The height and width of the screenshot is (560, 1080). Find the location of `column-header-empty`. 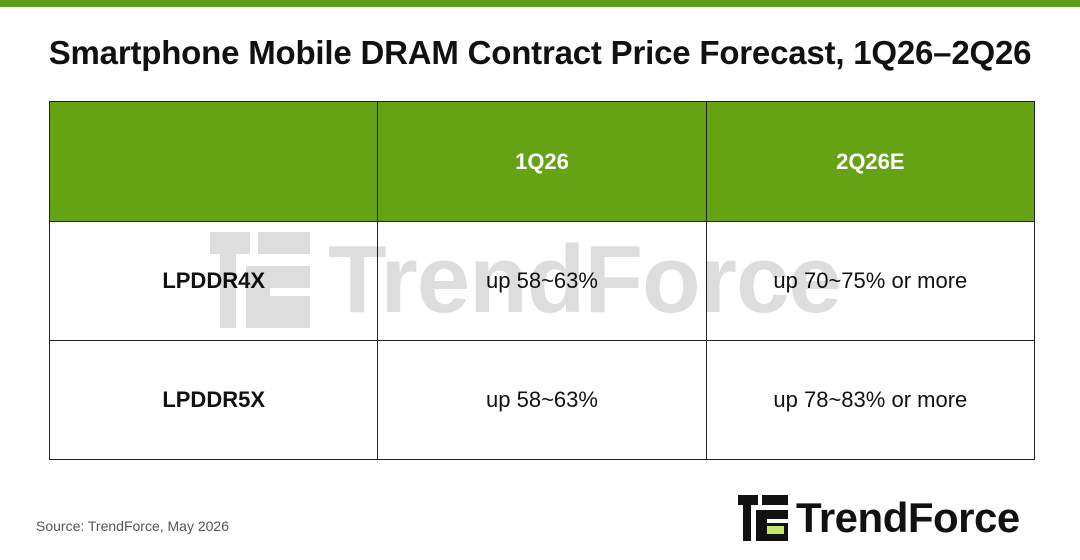

column-header-empty is located at coordinates (213, 161).